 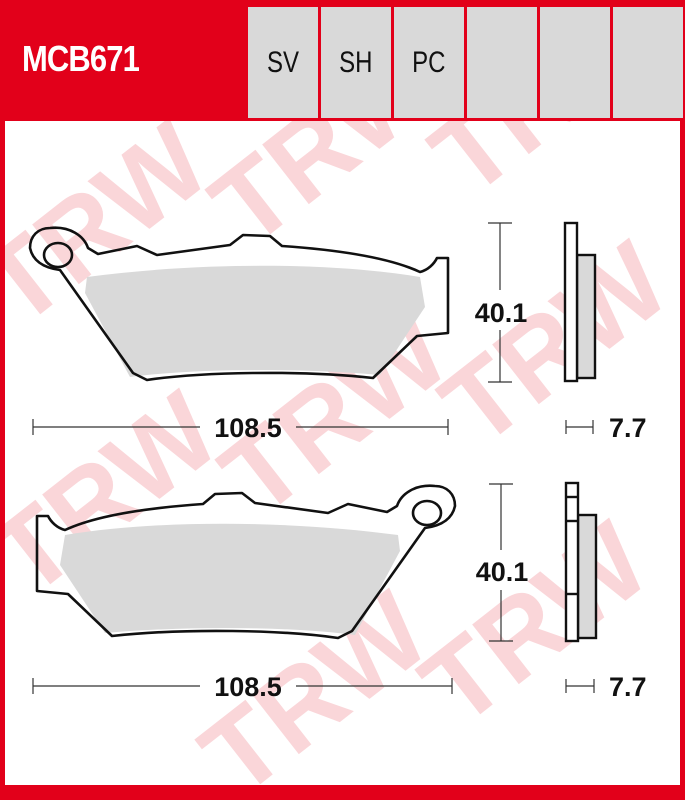 I want to click on pad-top-thickness-dimension, so click(x=579, y=427).